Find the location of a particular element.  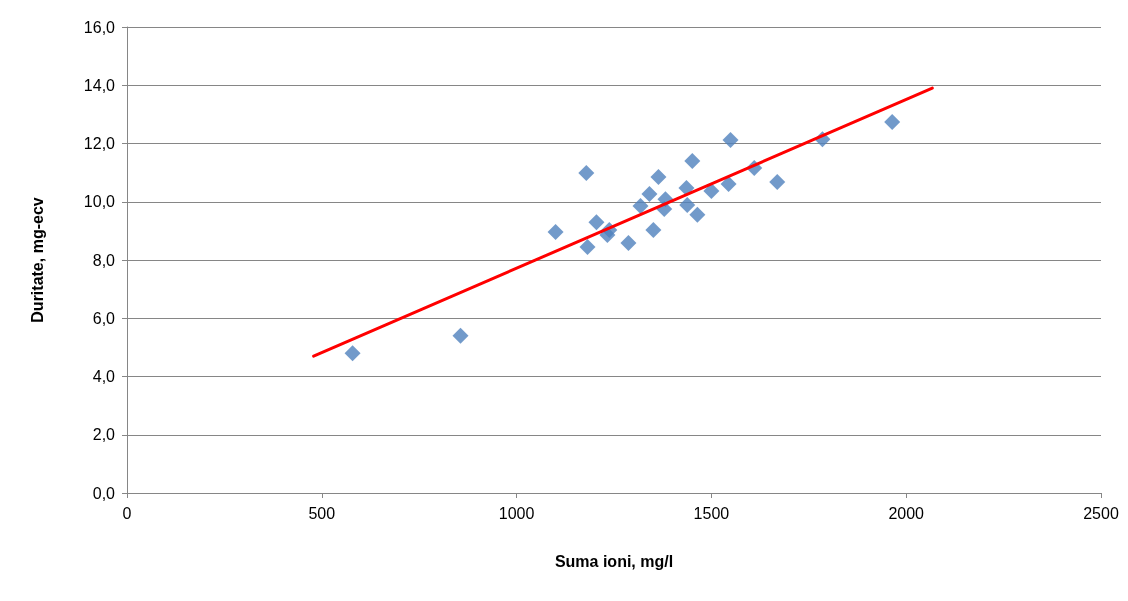

x-tick-label: 1000 is located at coordinates (516, 513).